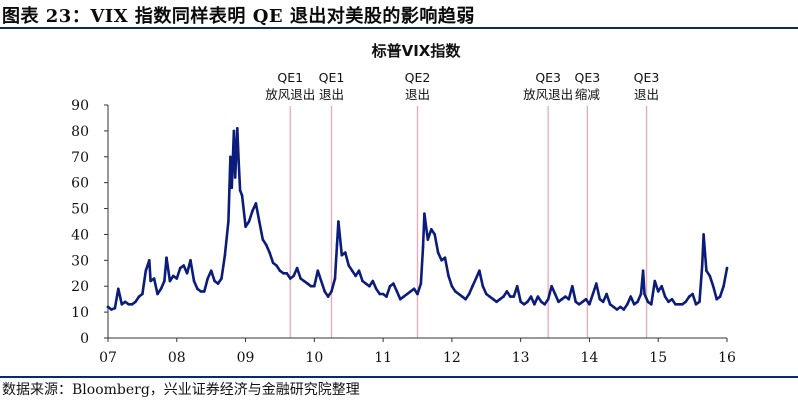  I want to click on y-tick-label: 60, so click(80, 184).